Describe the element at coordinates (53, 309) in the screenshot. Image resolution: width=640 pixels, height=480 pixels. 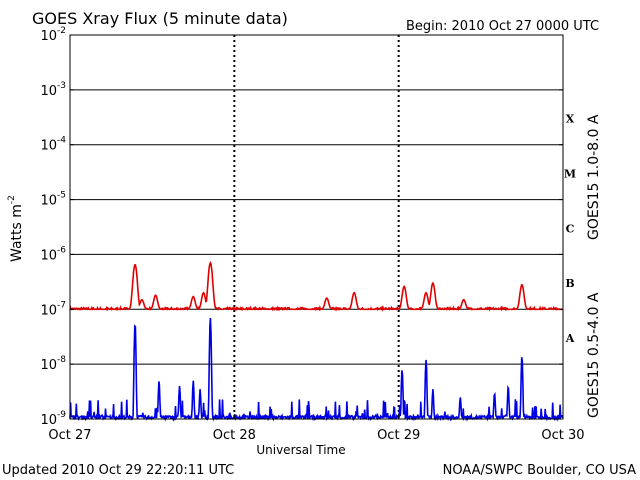
I see `y-tick-label: 10⁻⁷` at that location.